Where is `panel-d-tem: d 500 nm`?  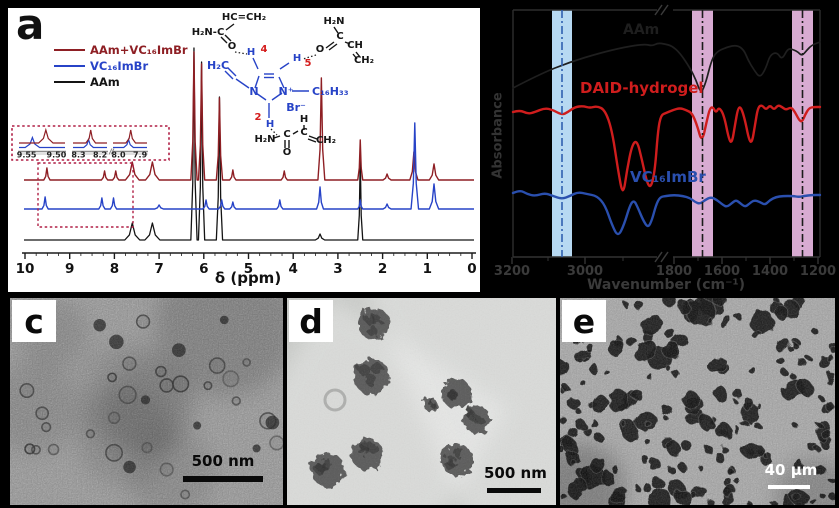 panel-d-tem: d 500 nm is located at coordinates (421, 401).